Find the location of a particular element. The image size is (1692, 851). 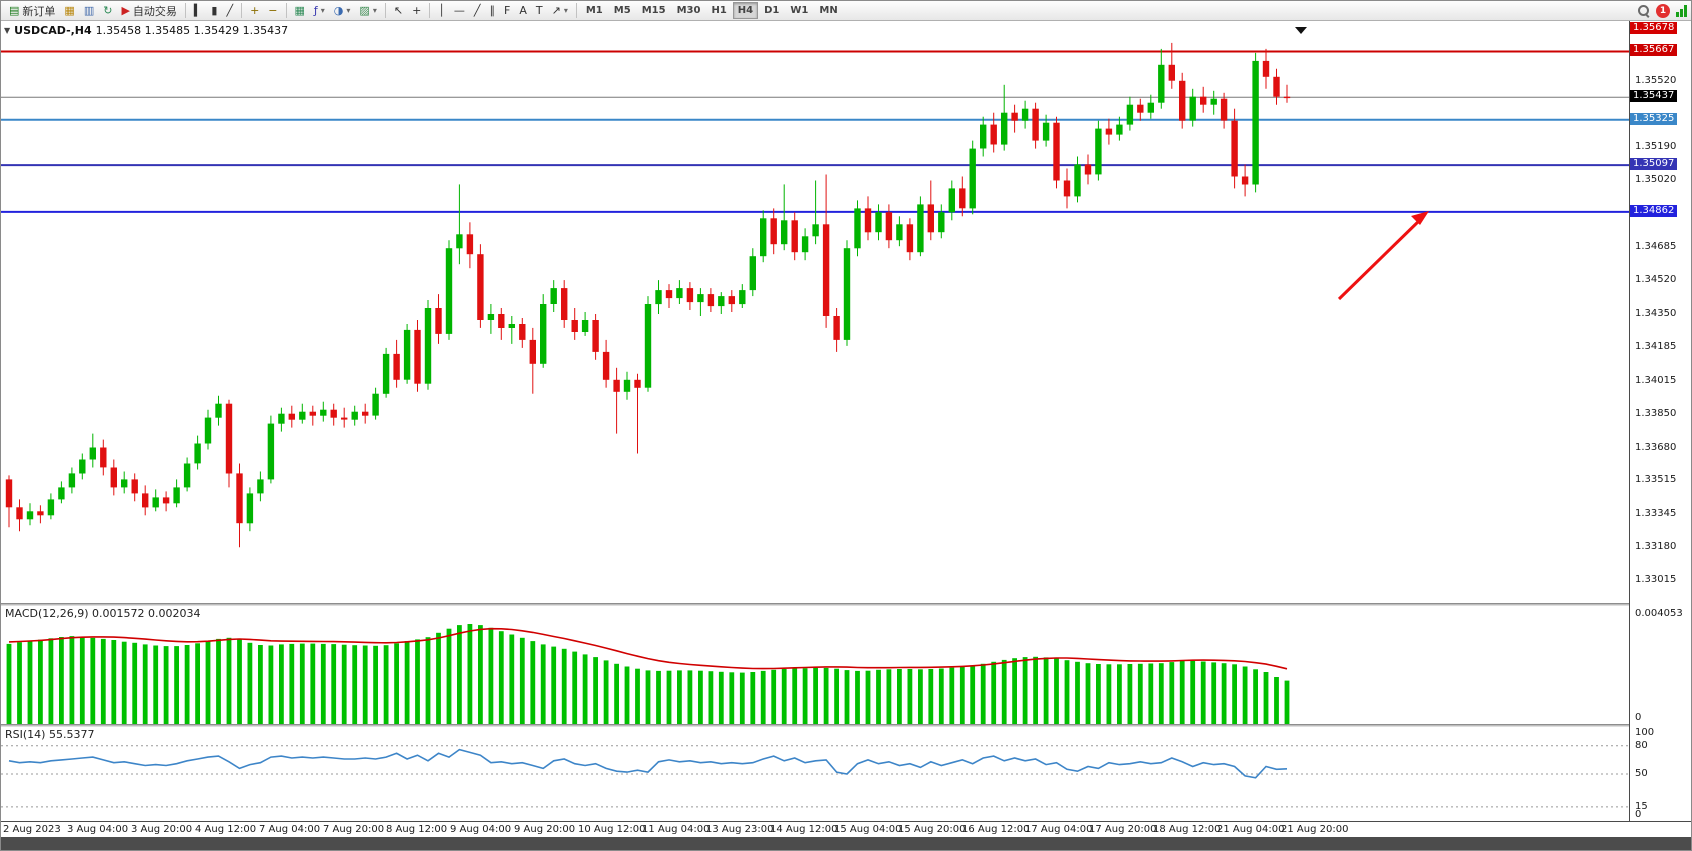

chart-shift-marker is located at coordinates (1301, 30).